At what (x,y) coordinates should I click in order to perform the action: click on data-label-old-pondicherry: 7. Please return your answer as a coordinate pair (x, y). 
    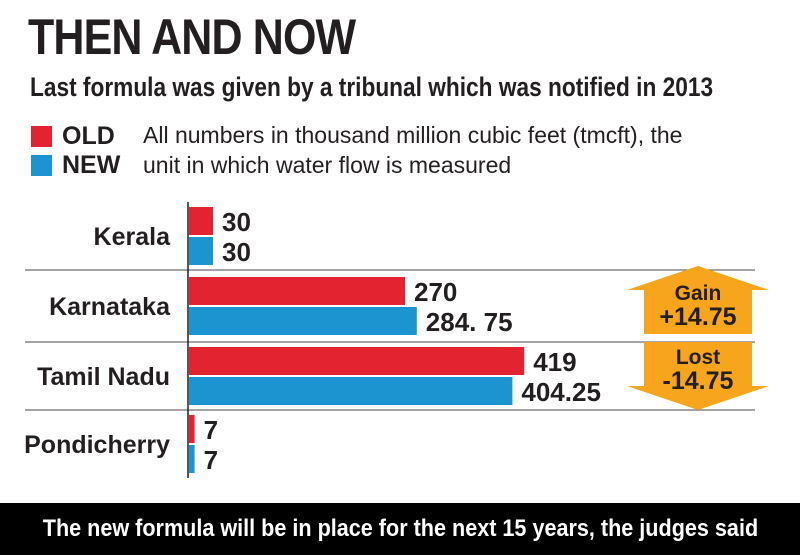
    Looking at the image, I should click on (211, 430).